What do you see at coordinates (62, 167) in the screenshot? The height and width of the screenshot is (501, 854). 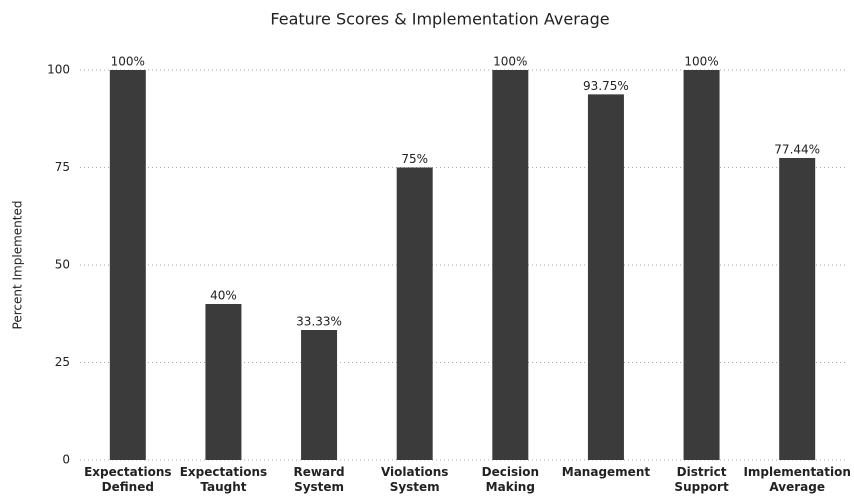 I see `y-tick-label: 75` at bounding box center [62, 167].